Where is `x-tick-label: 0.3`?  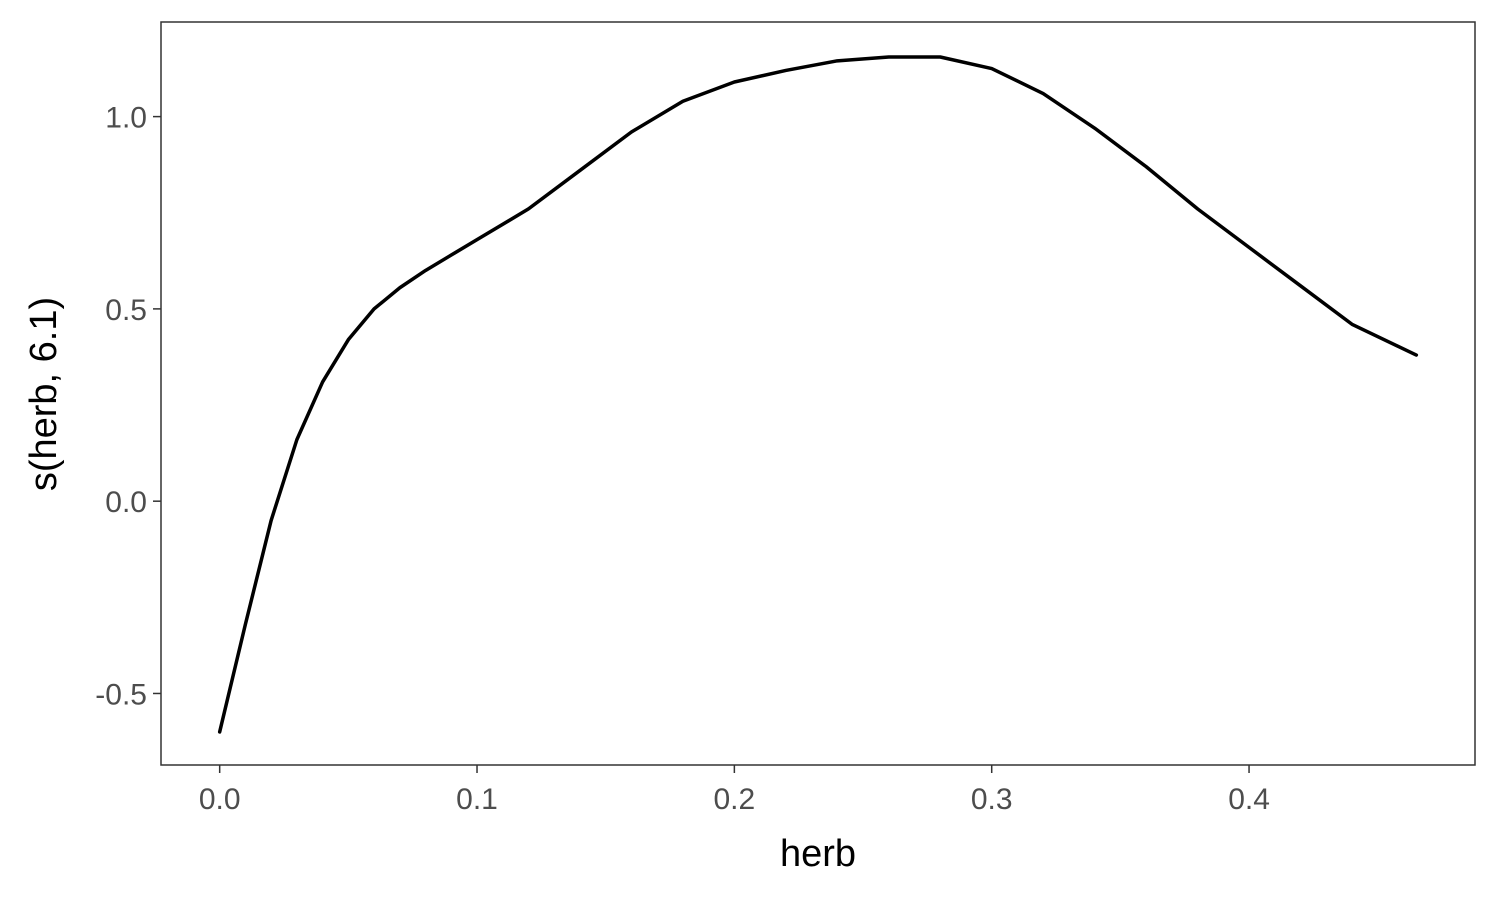
x-tick-label: 0.3 is located at coordinates (992, 799).